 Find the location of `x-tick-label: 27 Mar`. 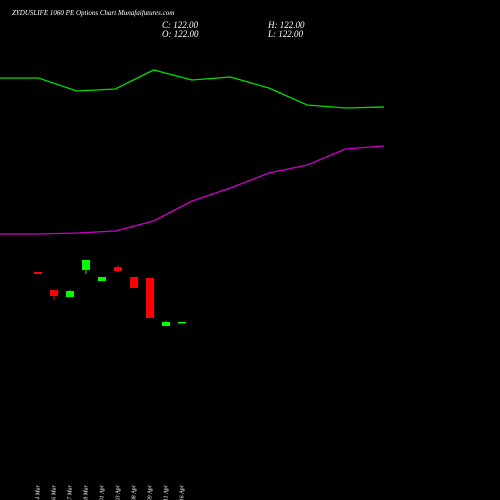

x-tick-label: 27 Mar is located at coordinates (70, 492).